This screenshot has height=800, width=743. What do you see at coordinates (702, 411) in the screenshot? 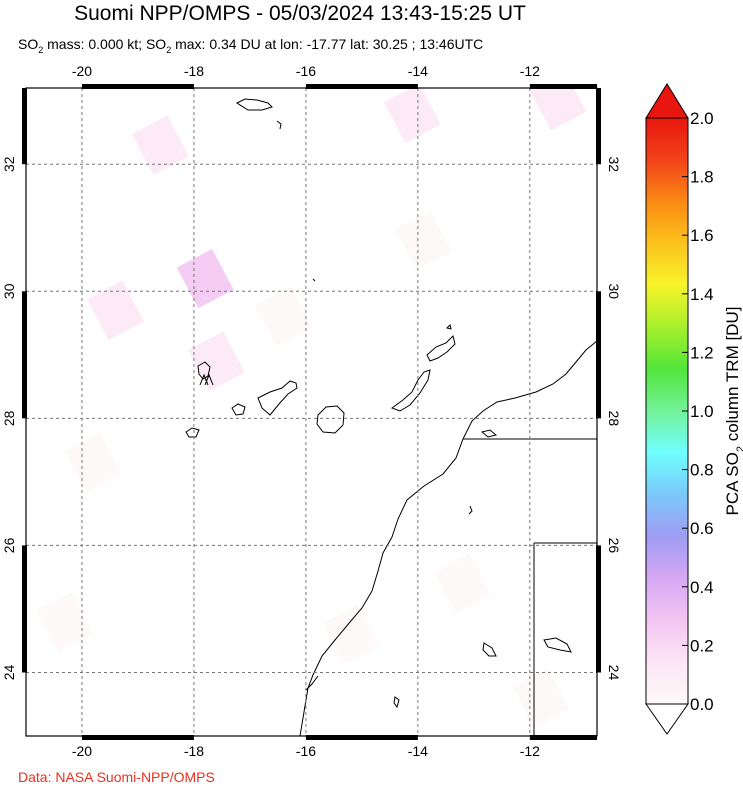
I see `colorbar-label: 1.0` at bounding box center [702, 411].